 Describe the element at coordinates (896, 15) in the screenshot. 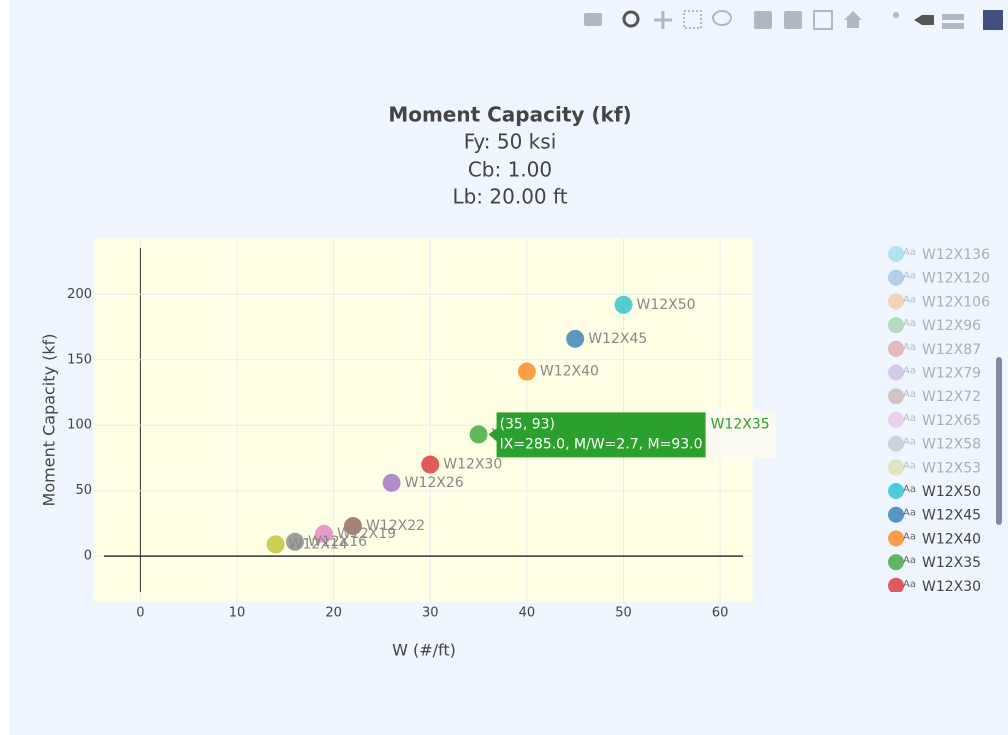

I see `spike-icon` at that location.